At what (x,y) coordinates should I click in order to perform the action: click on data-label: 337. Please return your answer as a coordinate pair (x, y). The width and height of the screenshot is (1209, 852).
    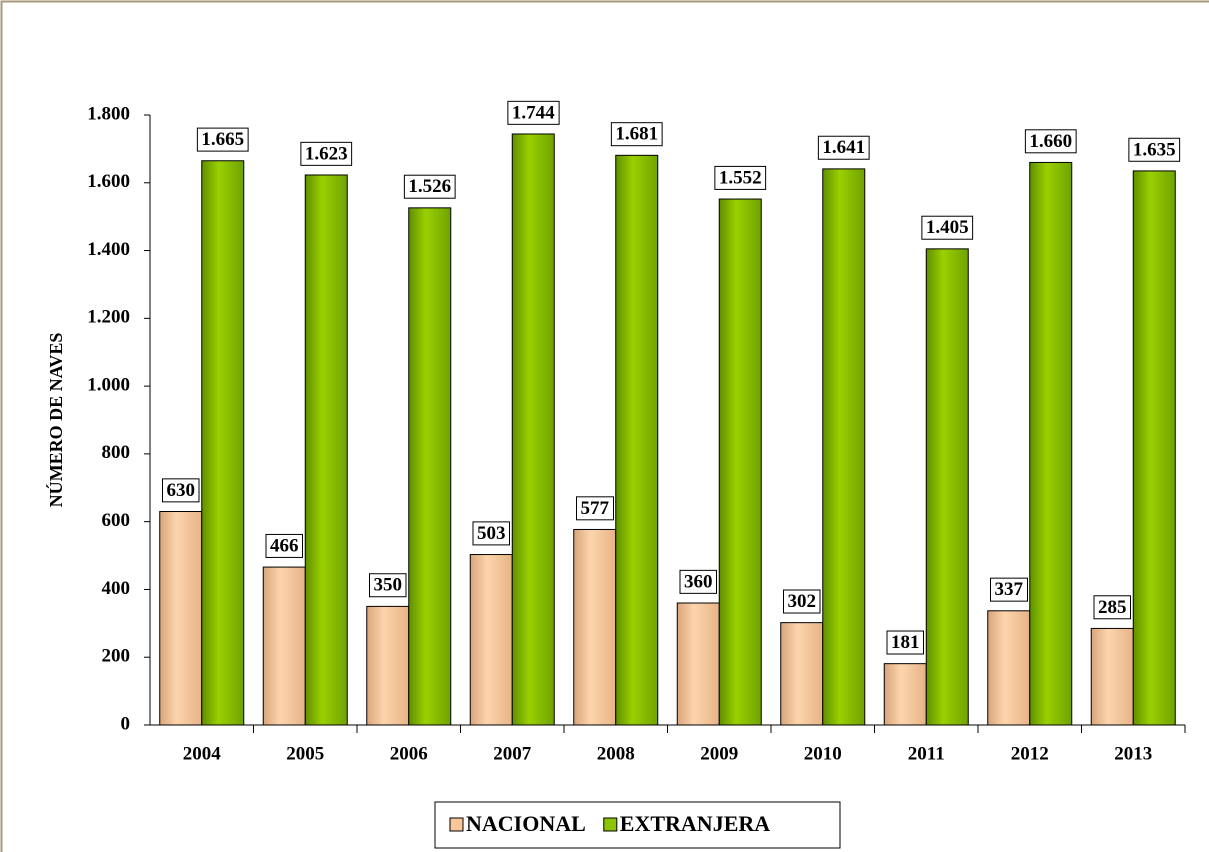
    Looking at the image, I should click on (1009, 589).